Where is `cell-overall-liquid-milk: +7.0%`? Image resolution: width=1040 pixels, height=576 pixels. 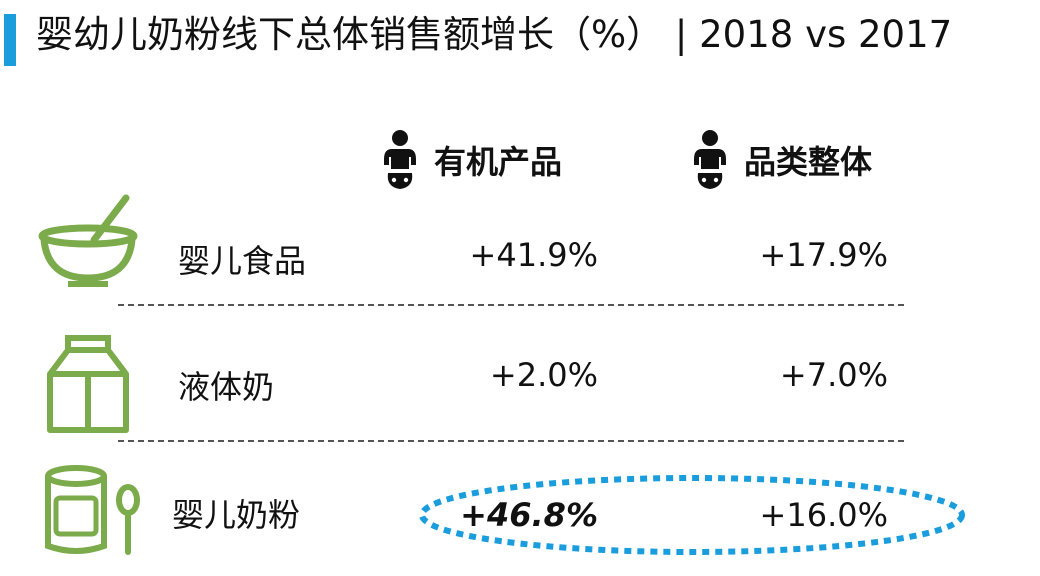 cell-overall-liquid-milk: +7.0% is located at coordinates (833, 375).